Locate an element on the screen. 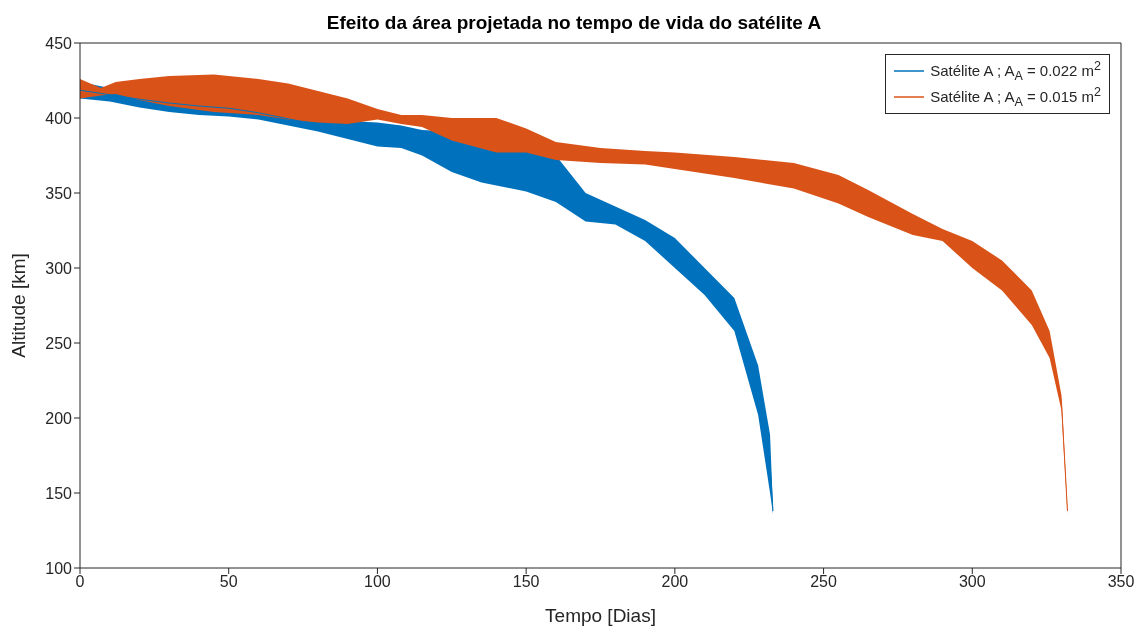 The height and width of the screenshot is (642, 1148). x-axis-title: Tempo [Dias] is located at coordinates (600, 615).